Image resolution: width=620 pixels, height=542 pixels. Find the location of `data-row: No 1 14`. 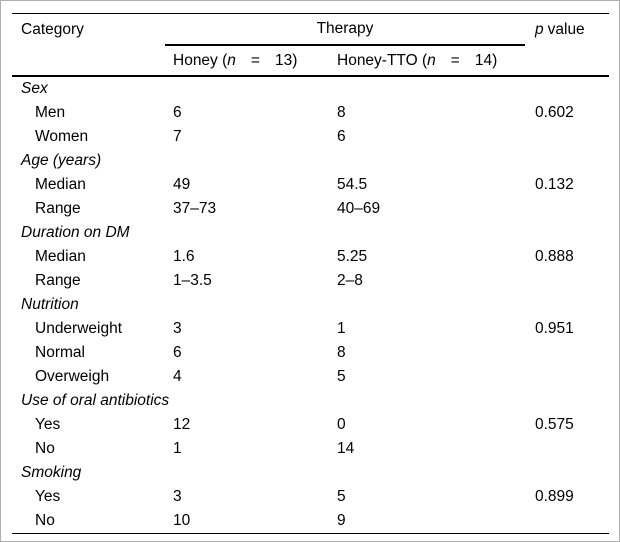

data-row: No 1 14 is located at coordinates (310, 449).